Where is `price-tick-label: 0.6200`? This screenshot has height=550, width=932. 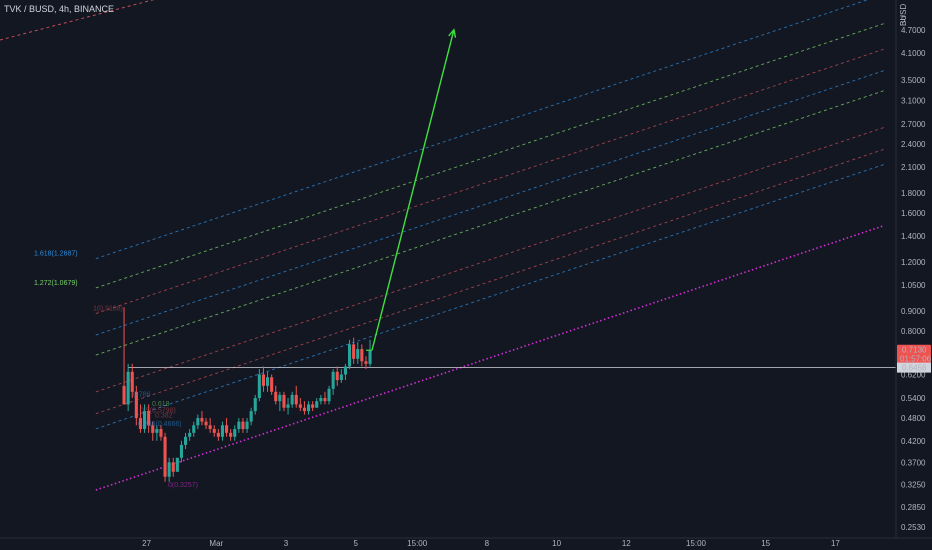 price-tick-label: 0.6200 is located at coordinates (913, 374).